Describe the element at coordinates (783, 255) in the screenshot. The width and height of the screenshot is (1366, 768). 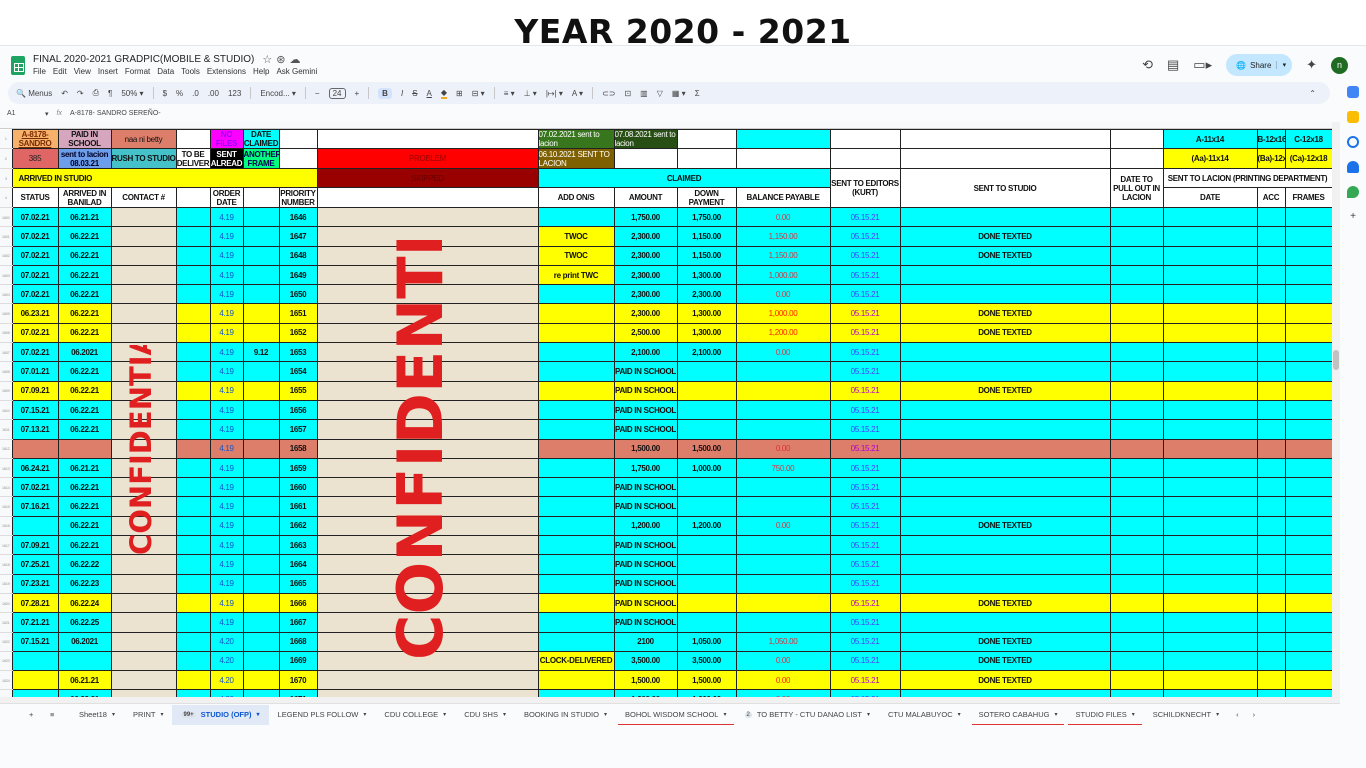
I see `cell-balance: 1,150.00` at that location.